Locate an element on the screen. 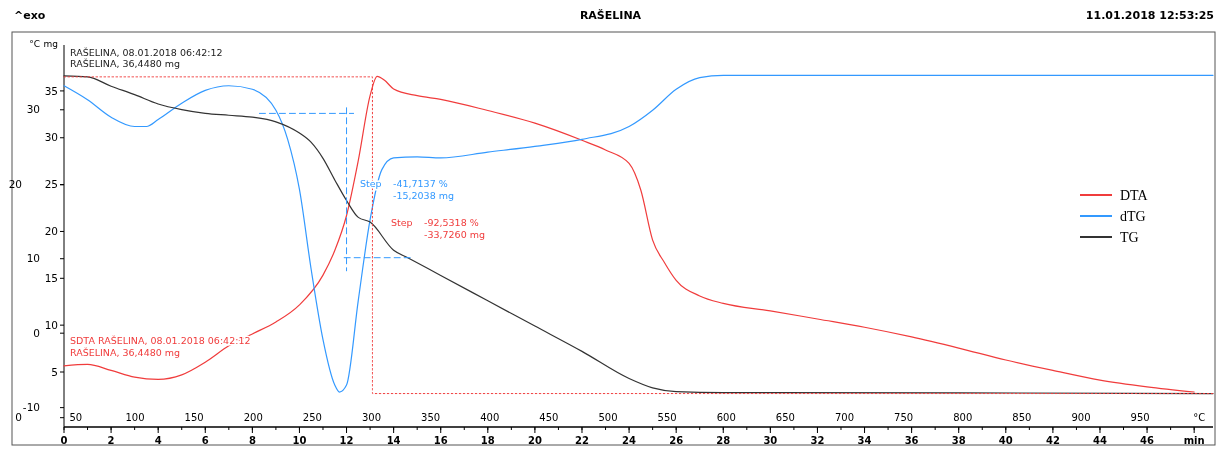 The image size is (1221, 461). x-tick-label: 28 is located at coordinates (723, 440).